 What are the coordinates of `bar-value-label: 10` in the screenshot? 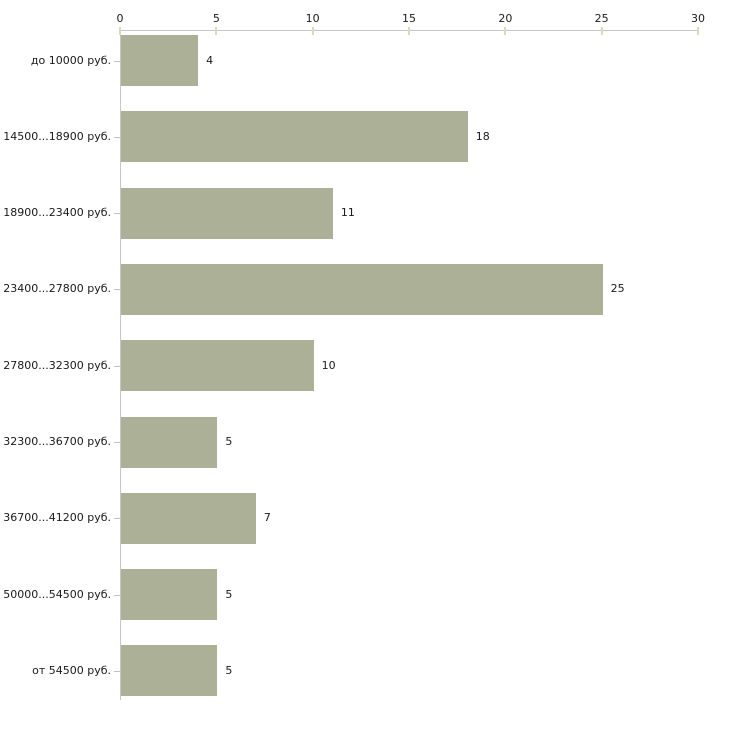 It's located at (328, 365).